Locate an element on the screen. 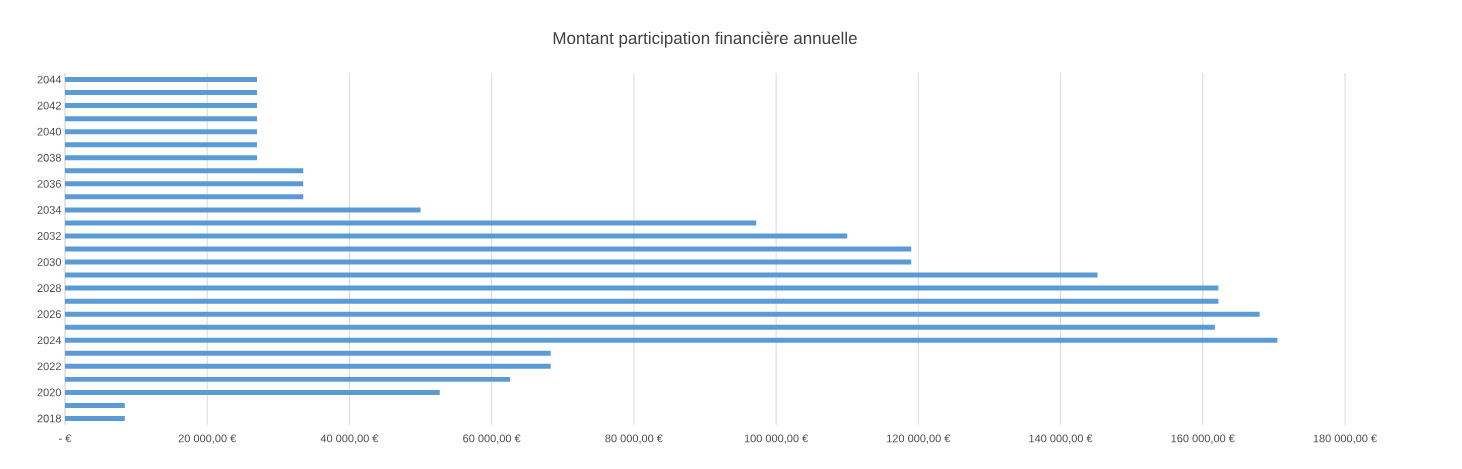 This screenshot has width=1462, height=469. y-tick-label: 2028 is located at coordinates (49, 288).